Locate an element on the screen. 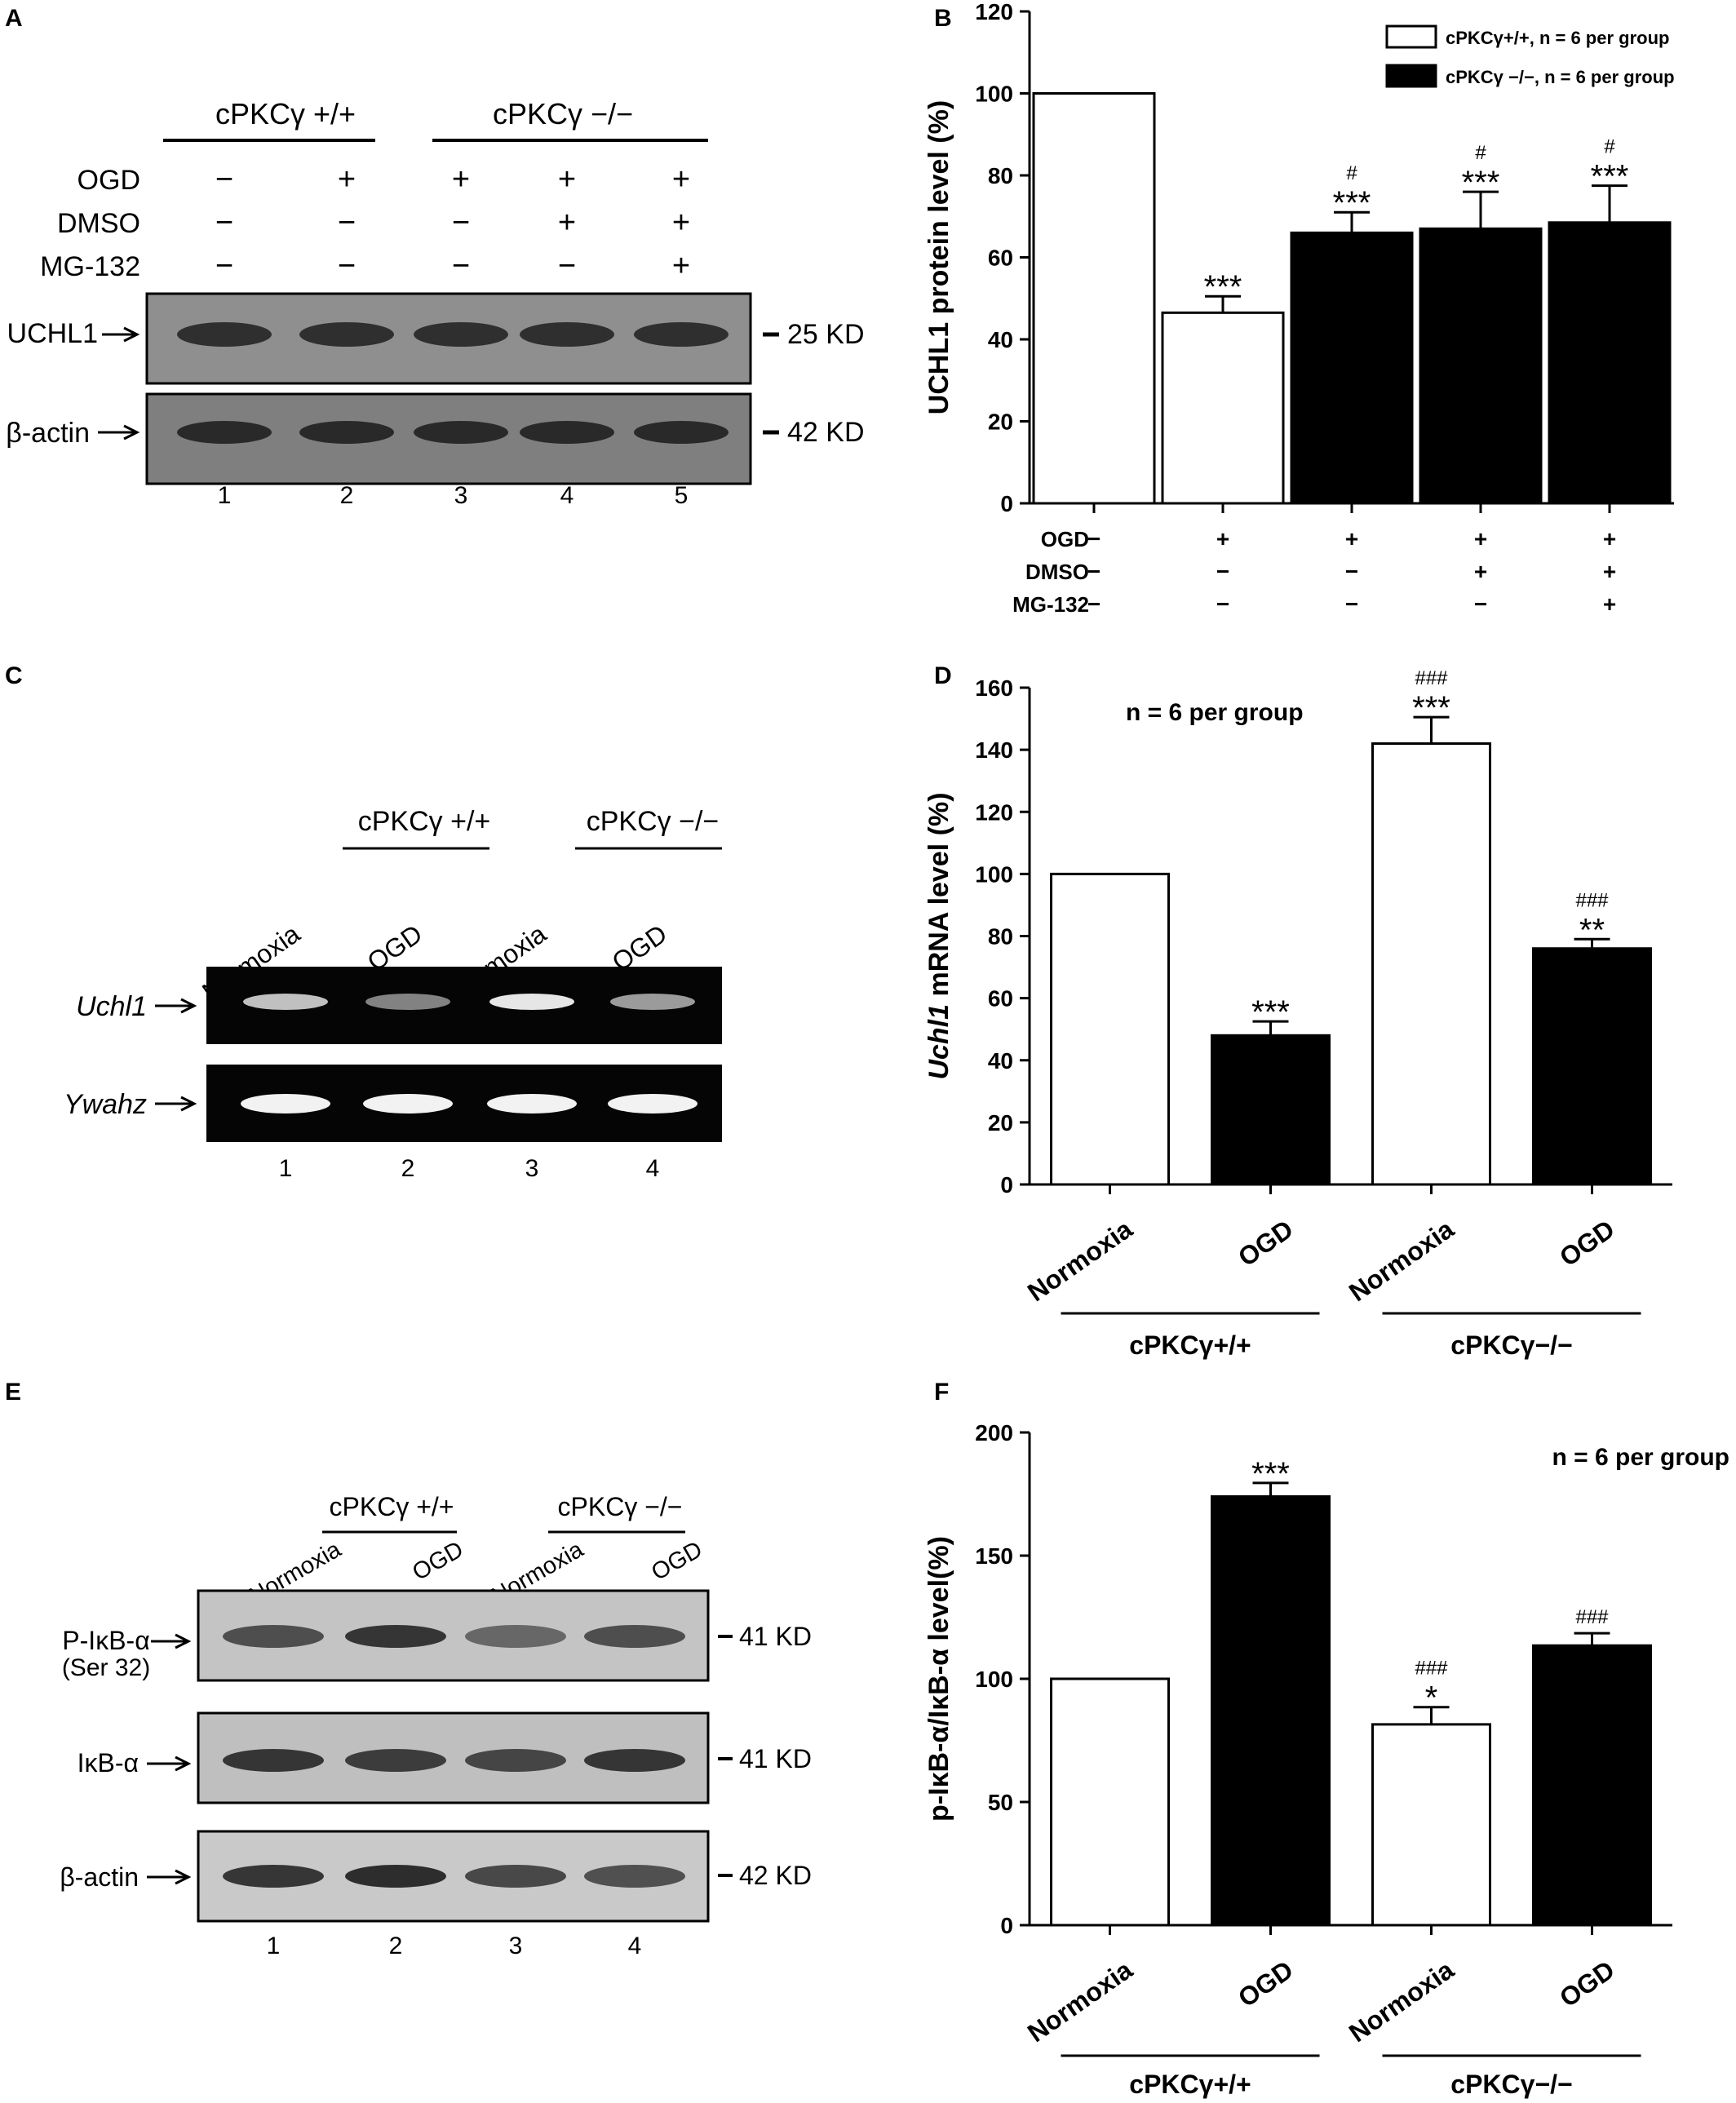 The width and height of the screenshot is (1736, 2103). panel-e-band-sublabel-p-ikba: (Ser 32) is located at coordinates (106, 1667).